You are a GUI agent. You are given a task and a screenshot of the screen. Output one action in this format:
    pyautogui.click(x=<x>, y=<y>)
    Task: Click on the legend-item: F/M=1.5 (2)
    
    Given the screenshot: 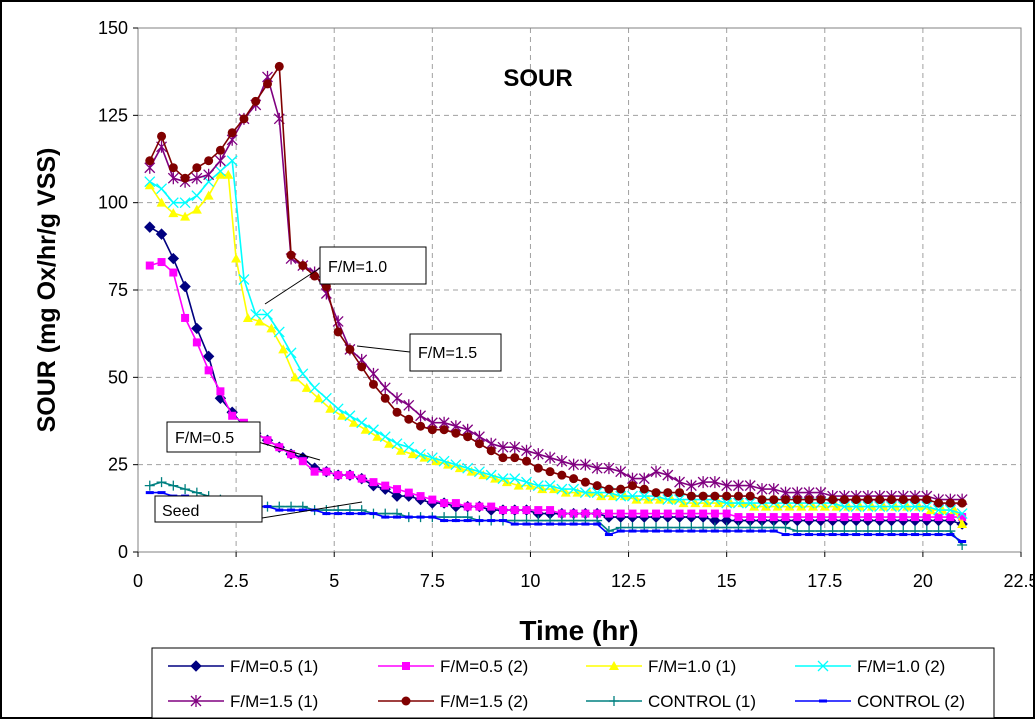 What is the action you would take?
    pyautogui.click(x=453, y=701)
    